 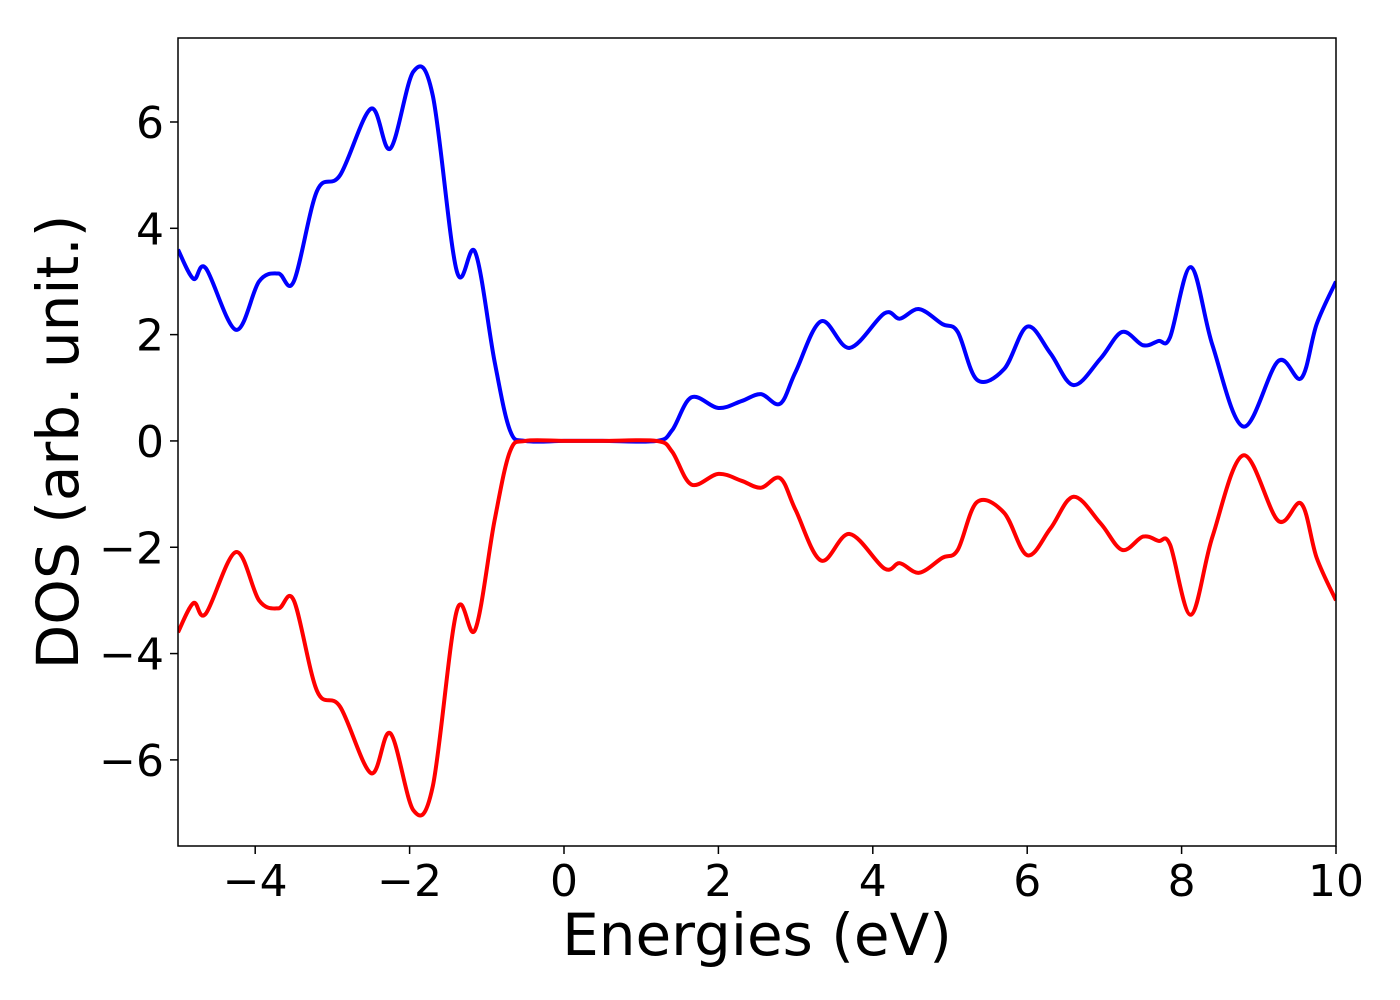 I want to click on x-tick-label: −4, so click(x=255, y=881).